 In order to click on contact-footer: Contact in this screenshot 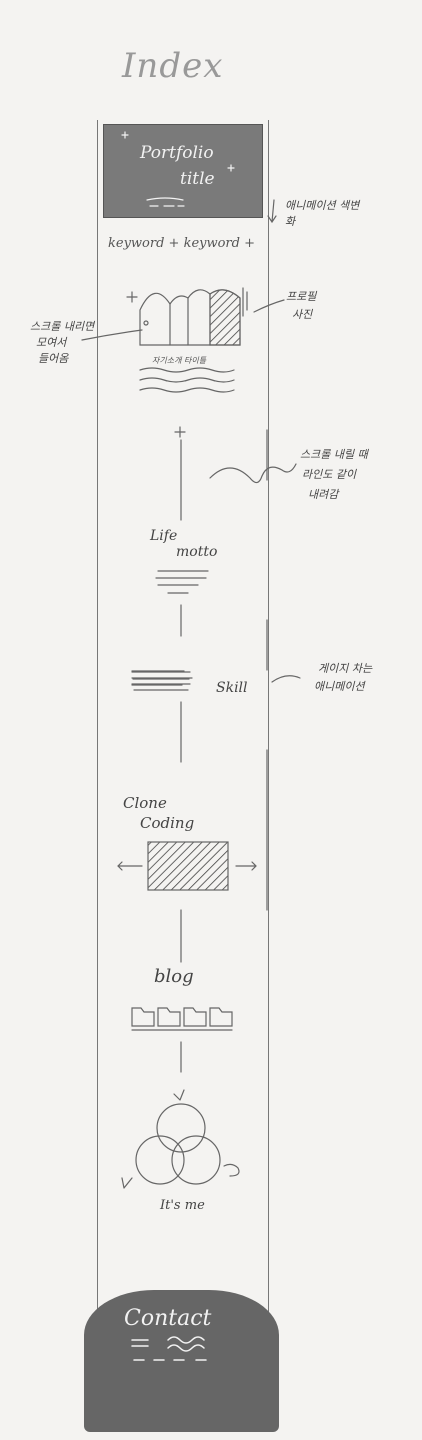, I will do `click(181, 1361)`.